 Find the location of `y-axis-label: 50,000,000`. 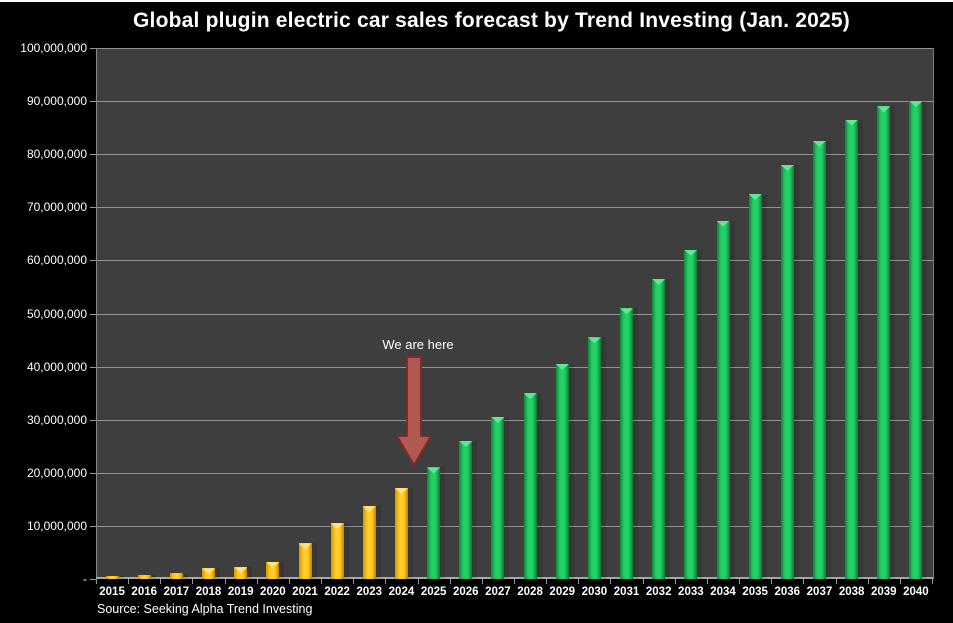

y-axis-label: 50,000,000 is located at coordinates (56, 313).